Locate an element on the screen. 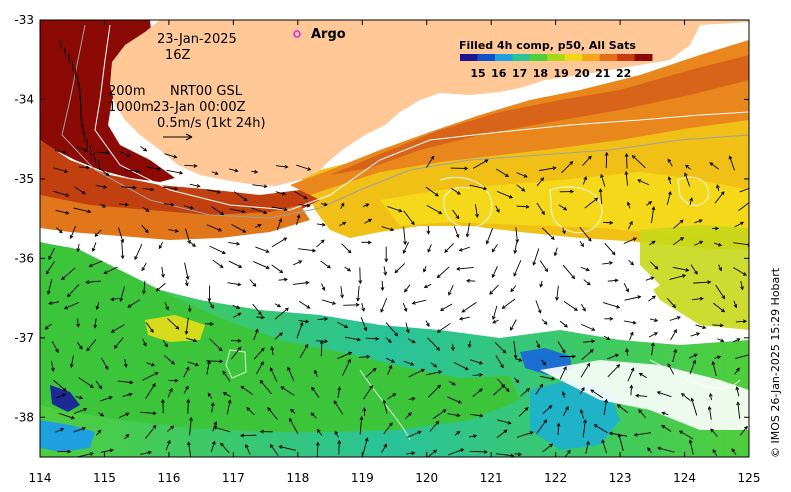 This screenshot has height=492, width=791. x-tick-label: 117 is located at coordinates (233, 478).